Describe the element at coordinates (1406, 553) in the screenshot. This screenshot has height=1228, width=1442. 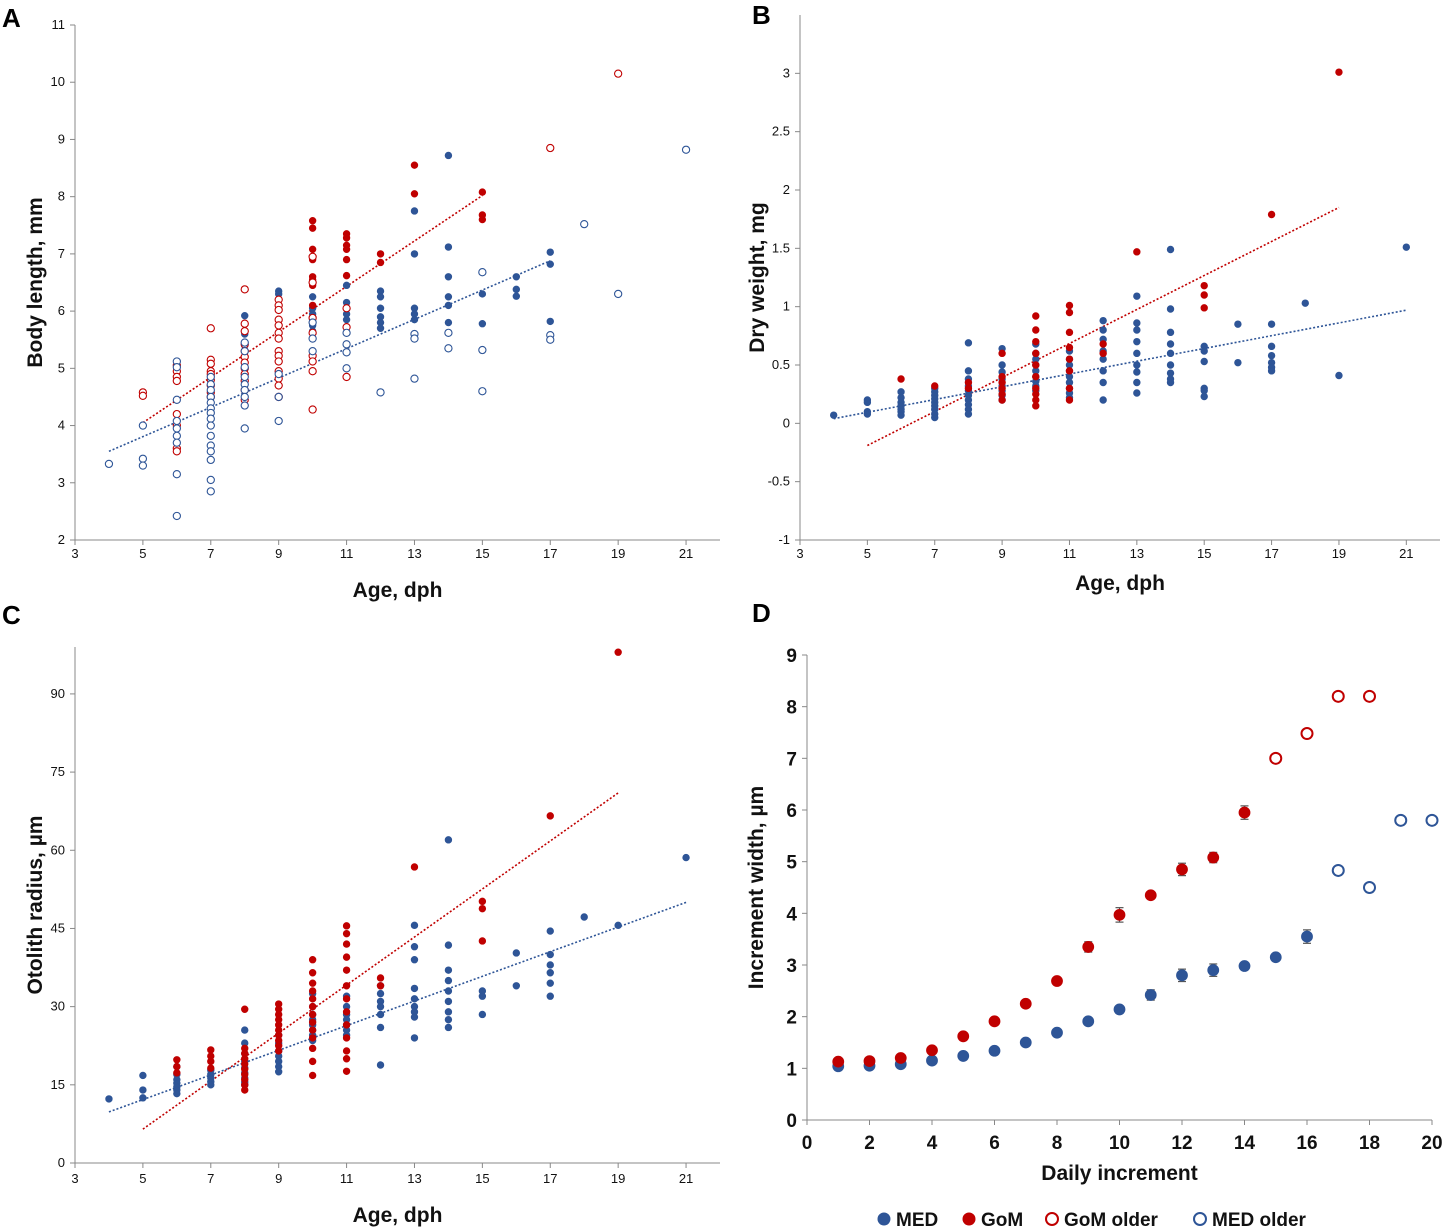
I see `x-tick-label: 21` at that location.